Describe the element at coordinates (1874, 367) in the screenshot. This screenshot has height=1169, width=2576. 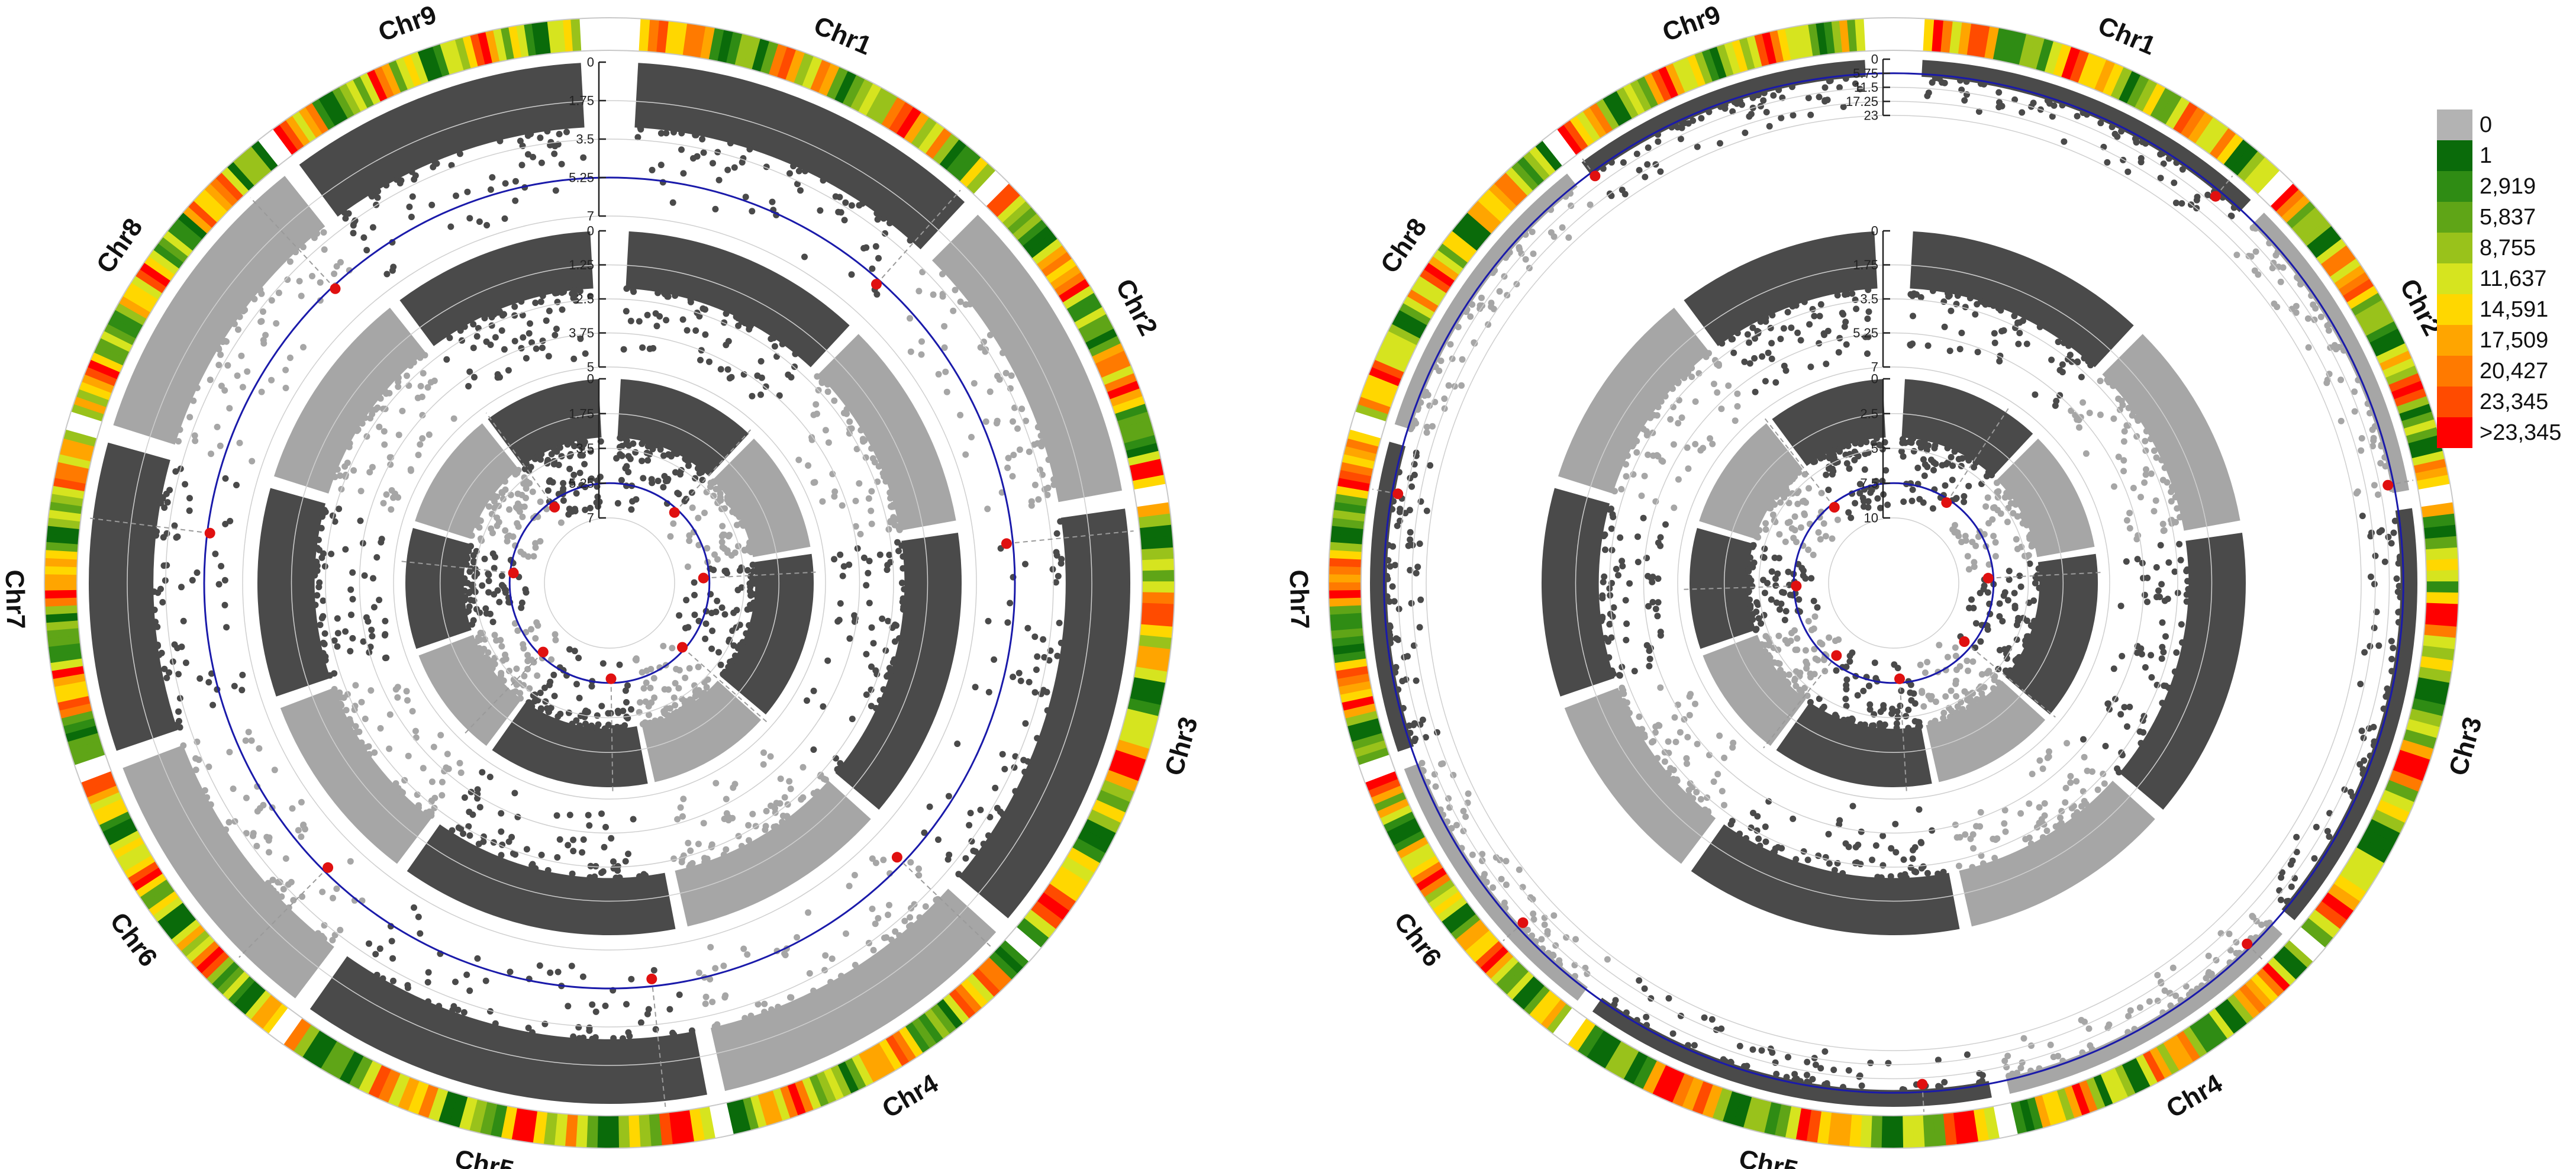
I see `axis-tick-label: 7` at that location.